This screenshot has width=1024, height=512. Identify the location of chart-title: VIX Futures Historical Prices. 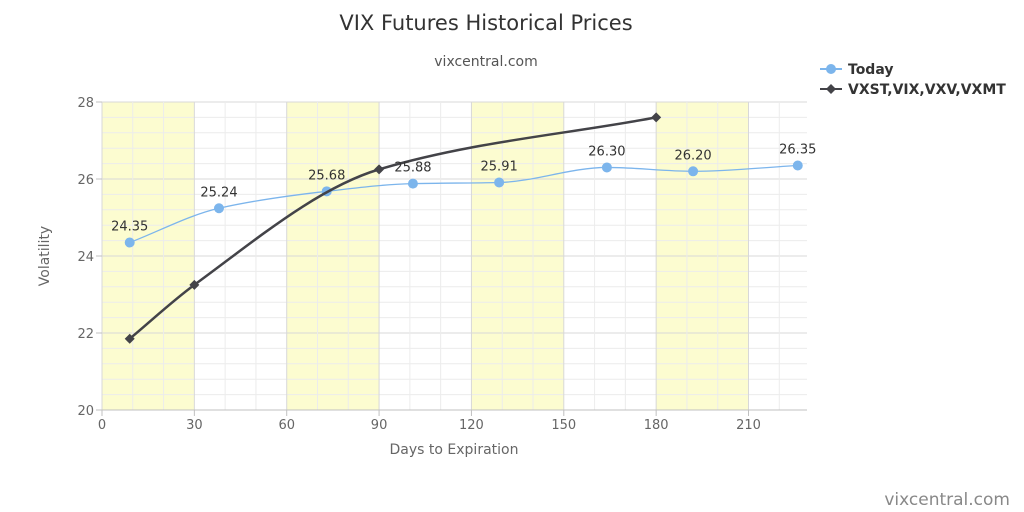
(485, 23).